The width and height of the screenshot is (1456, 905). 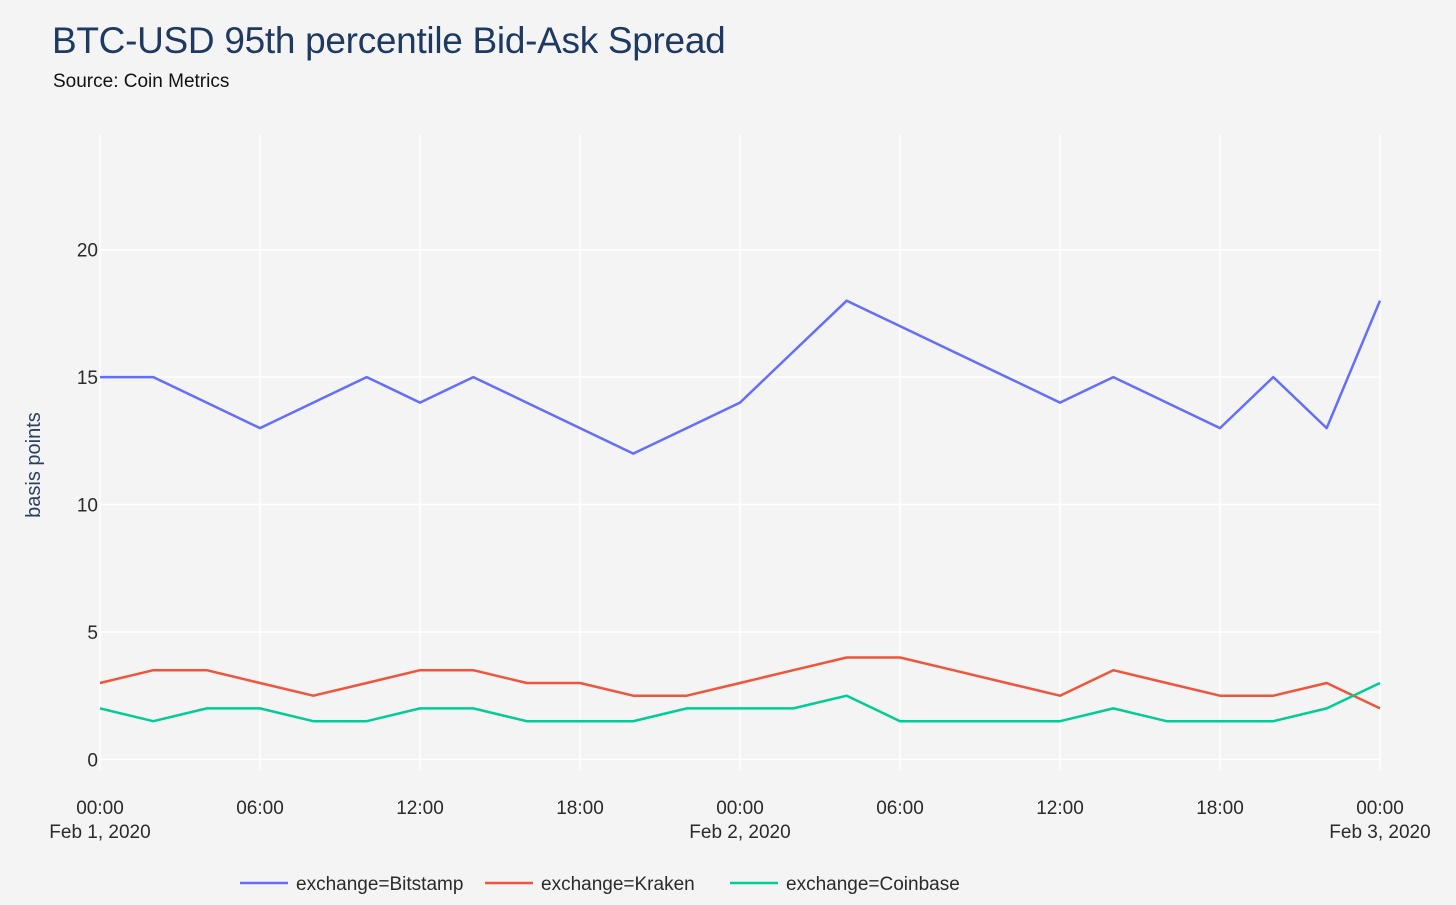 I want to click on y-tick-label: 0, so click(x=92, y=760).